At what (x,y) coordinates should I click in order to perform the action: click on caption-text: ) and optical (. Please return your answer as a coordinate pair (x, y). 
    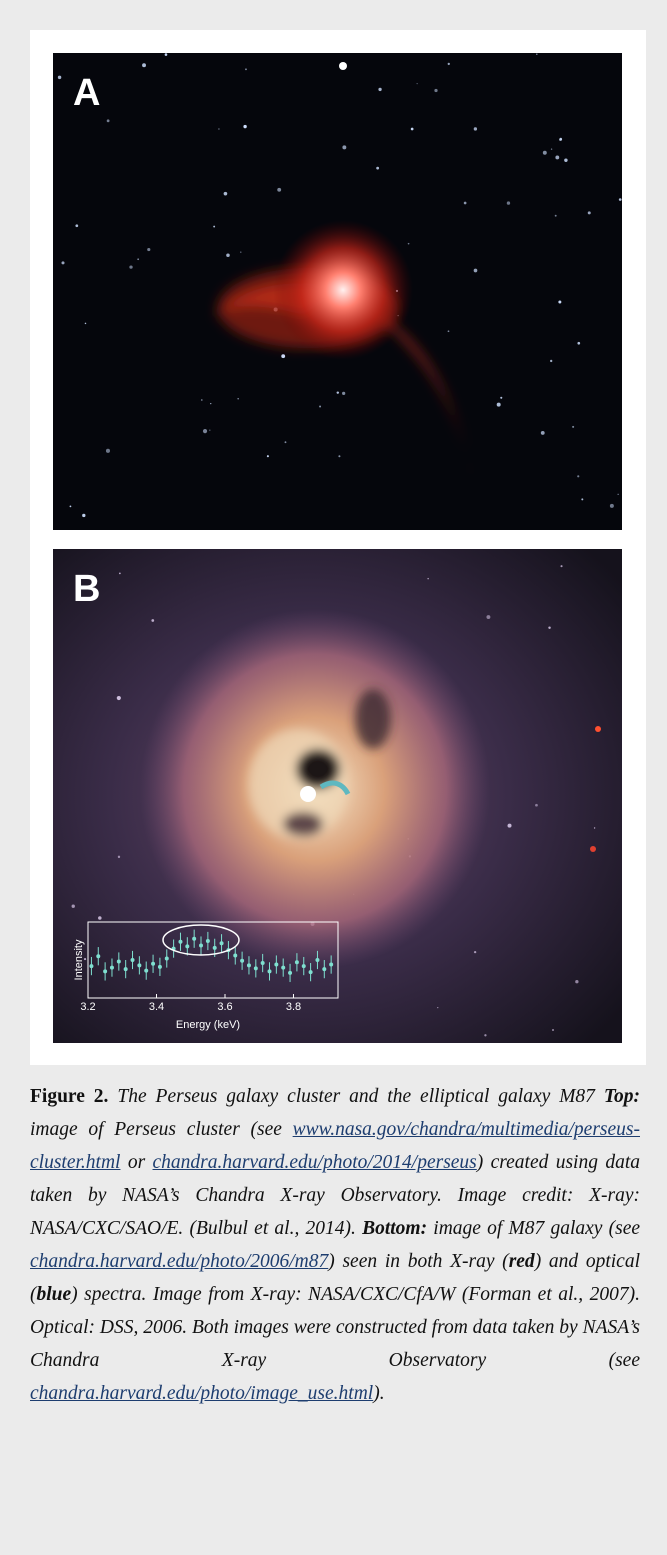
    Looking at the image, I should click on (335, 1278).